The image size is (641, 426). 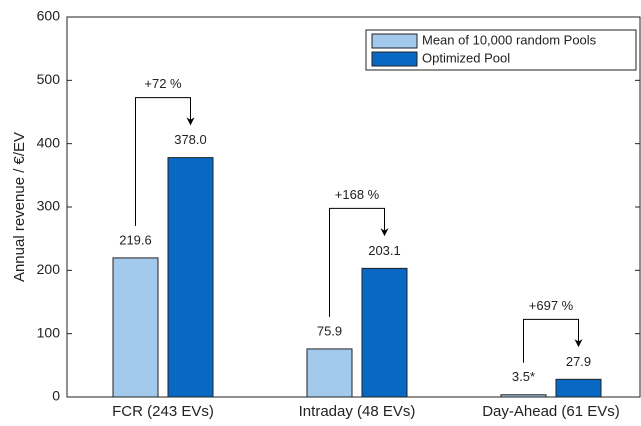 I want to click on x-tick-label: FCR (243 EVs), so click(x=163, y=411).